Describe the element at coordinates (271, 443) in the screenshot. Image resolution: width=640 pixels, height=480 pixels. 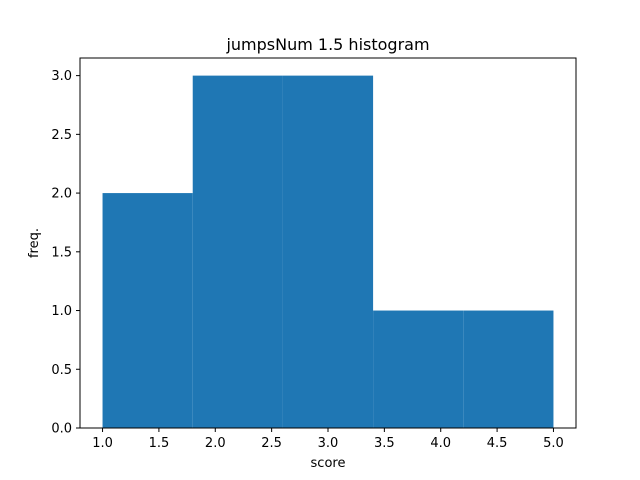
I see `x-tick-label: 2.5` at that location.